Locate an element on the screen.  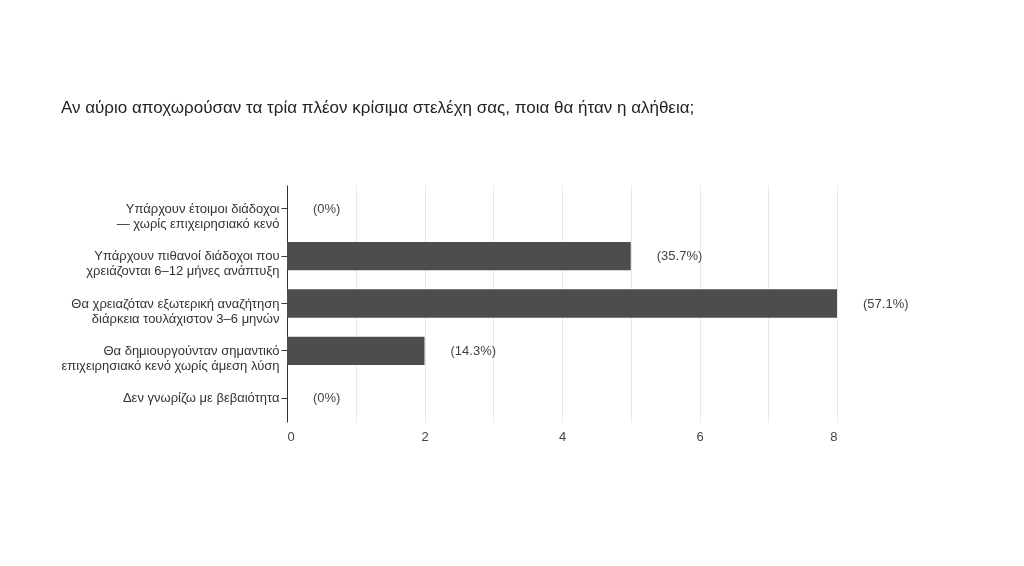
chart-title: Αν αύριο αποχωρούσαν τα τρία πλέον κρίσιμα στελέχη σας, ποια θα ήταν η αλήθεια; is located at coordinates (377, 107).